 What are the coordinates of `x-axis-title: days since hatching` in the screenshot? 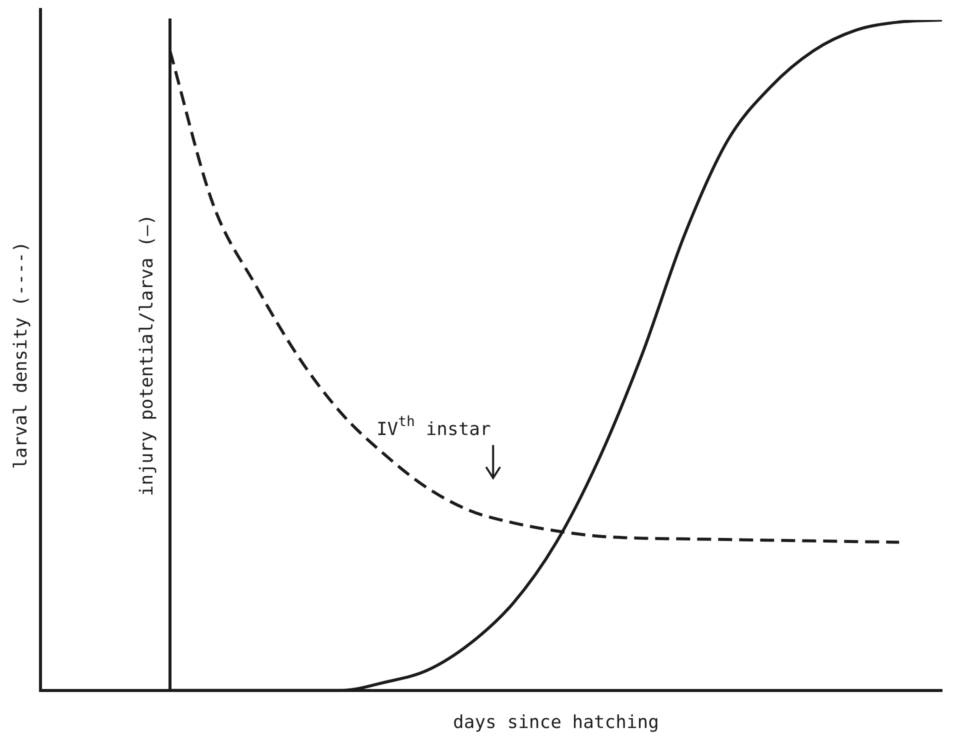 It's located at (556, 722).